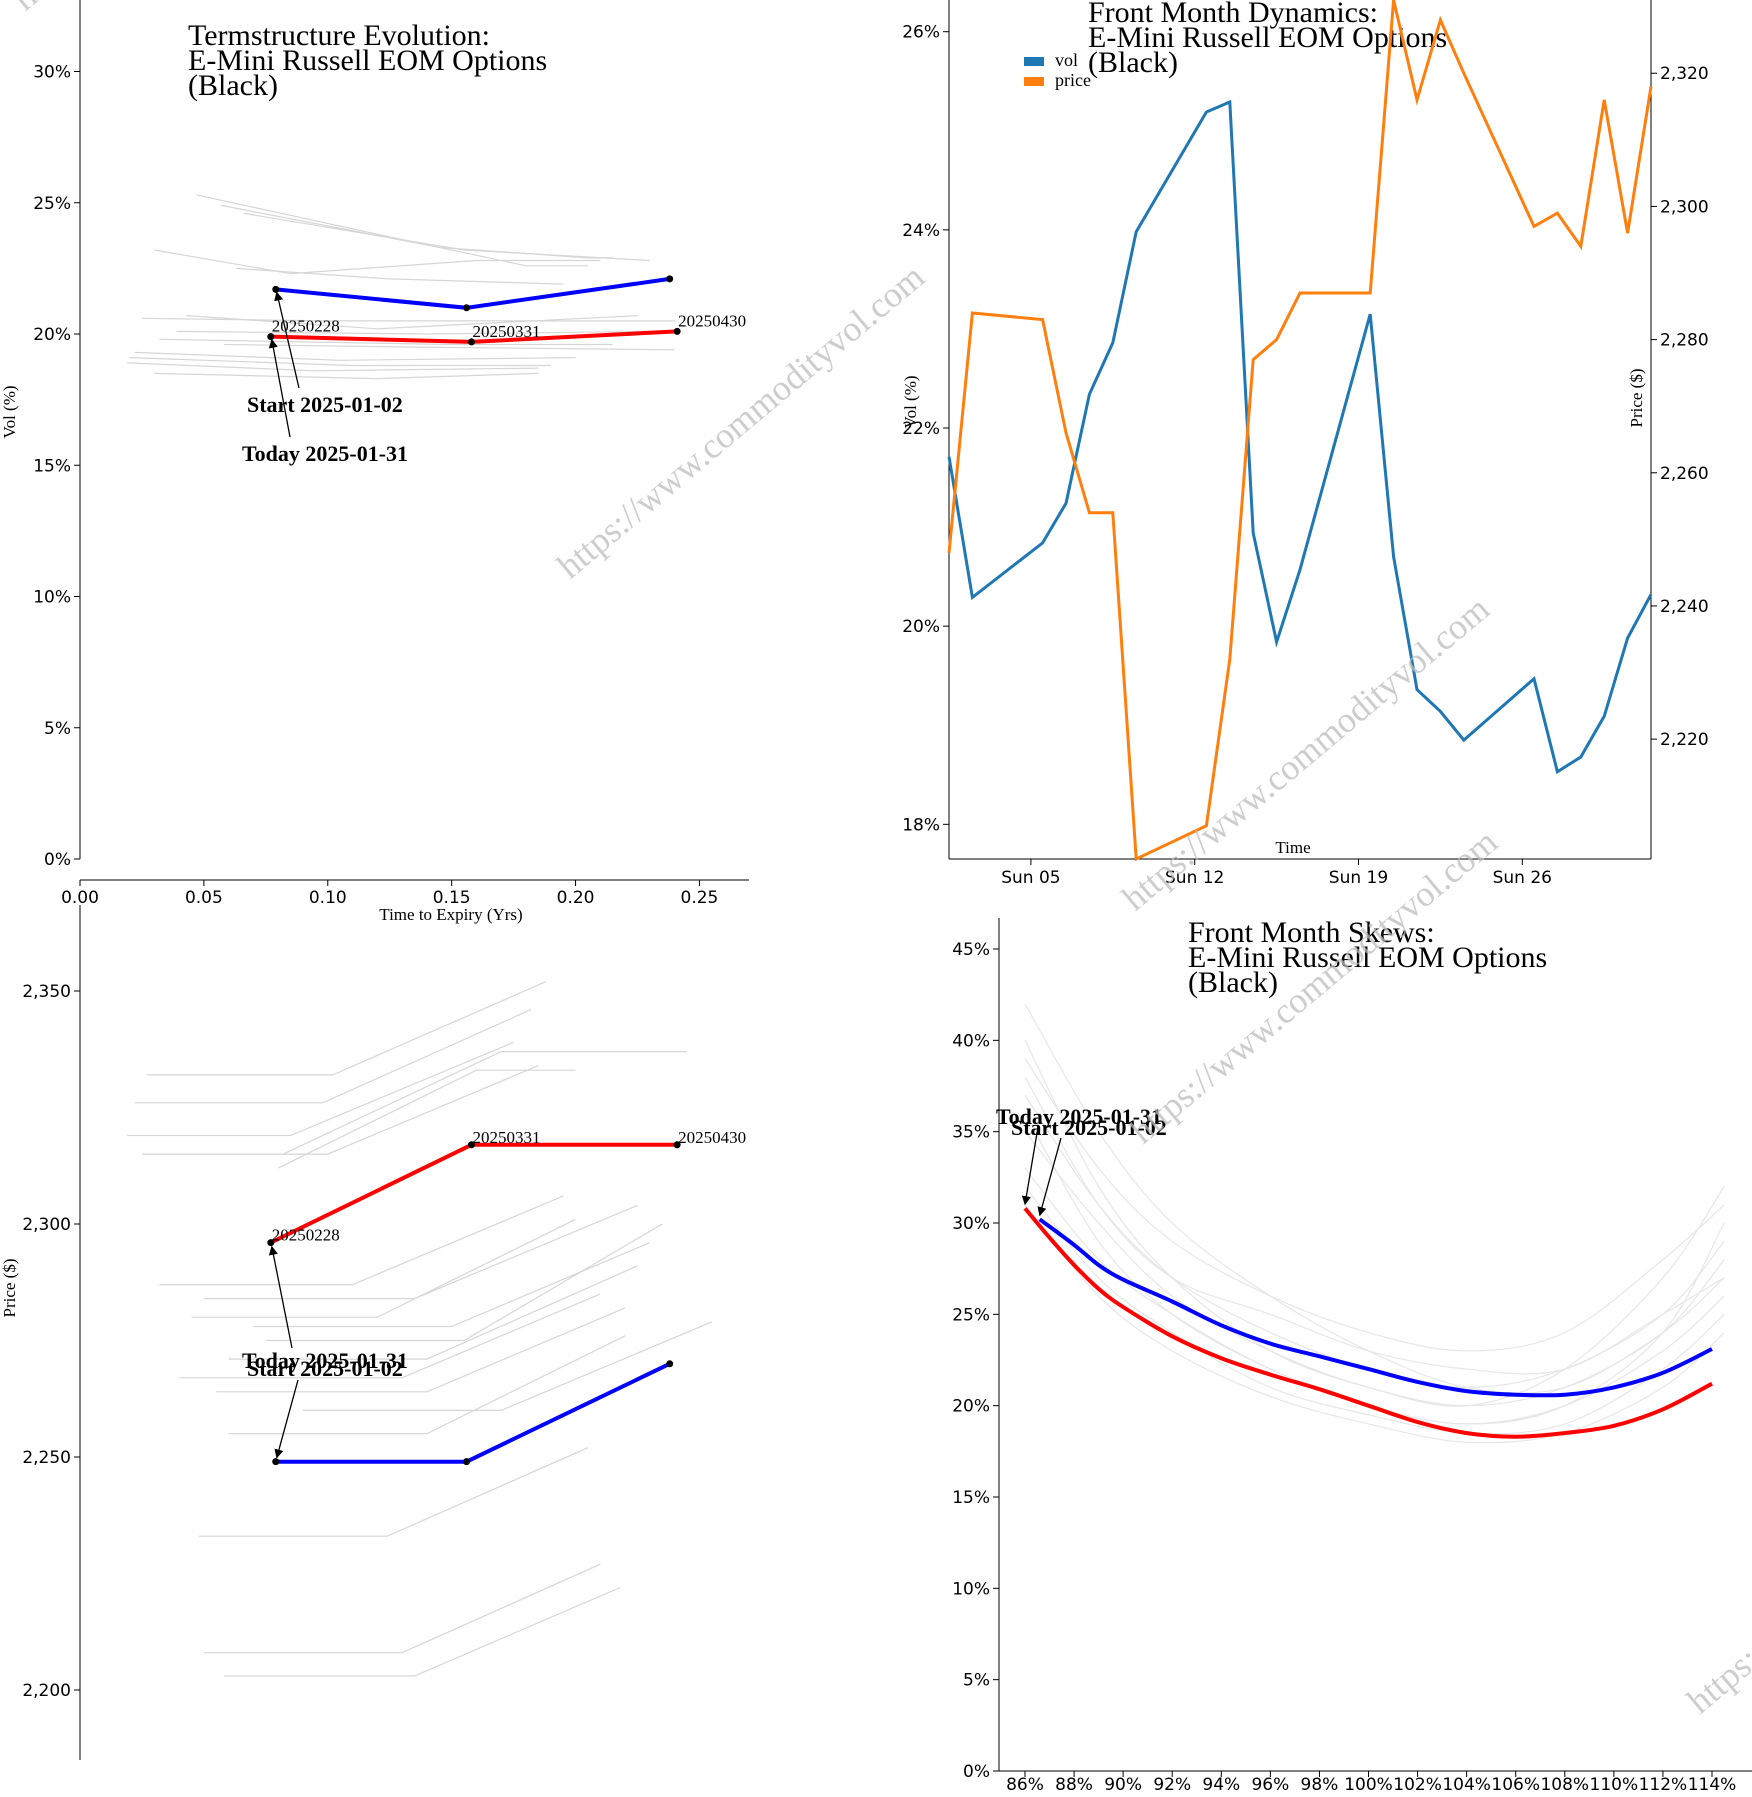 This screenshot has height=1797, width=1752. What do you see at coordinates (450, 914) in the screenshot?
I see `x-axis-title: Time to Expiry (Yrs)` at bounding box center [450, 914].